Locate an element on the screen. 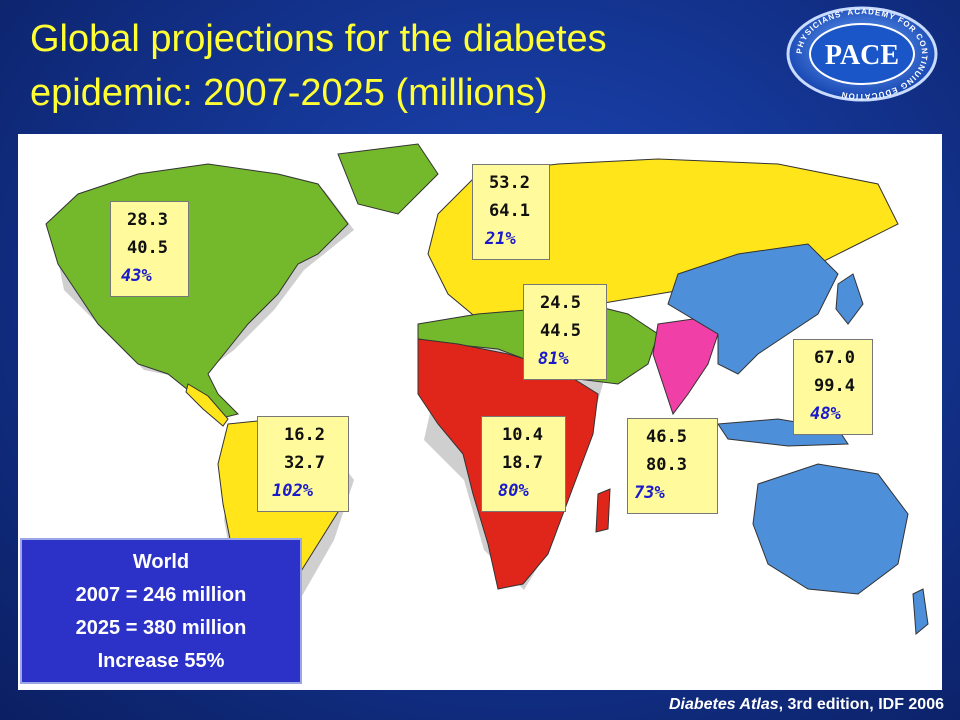 The image size is (960, 720). value-2007: 28.3 is located at coordinates (147, 220).